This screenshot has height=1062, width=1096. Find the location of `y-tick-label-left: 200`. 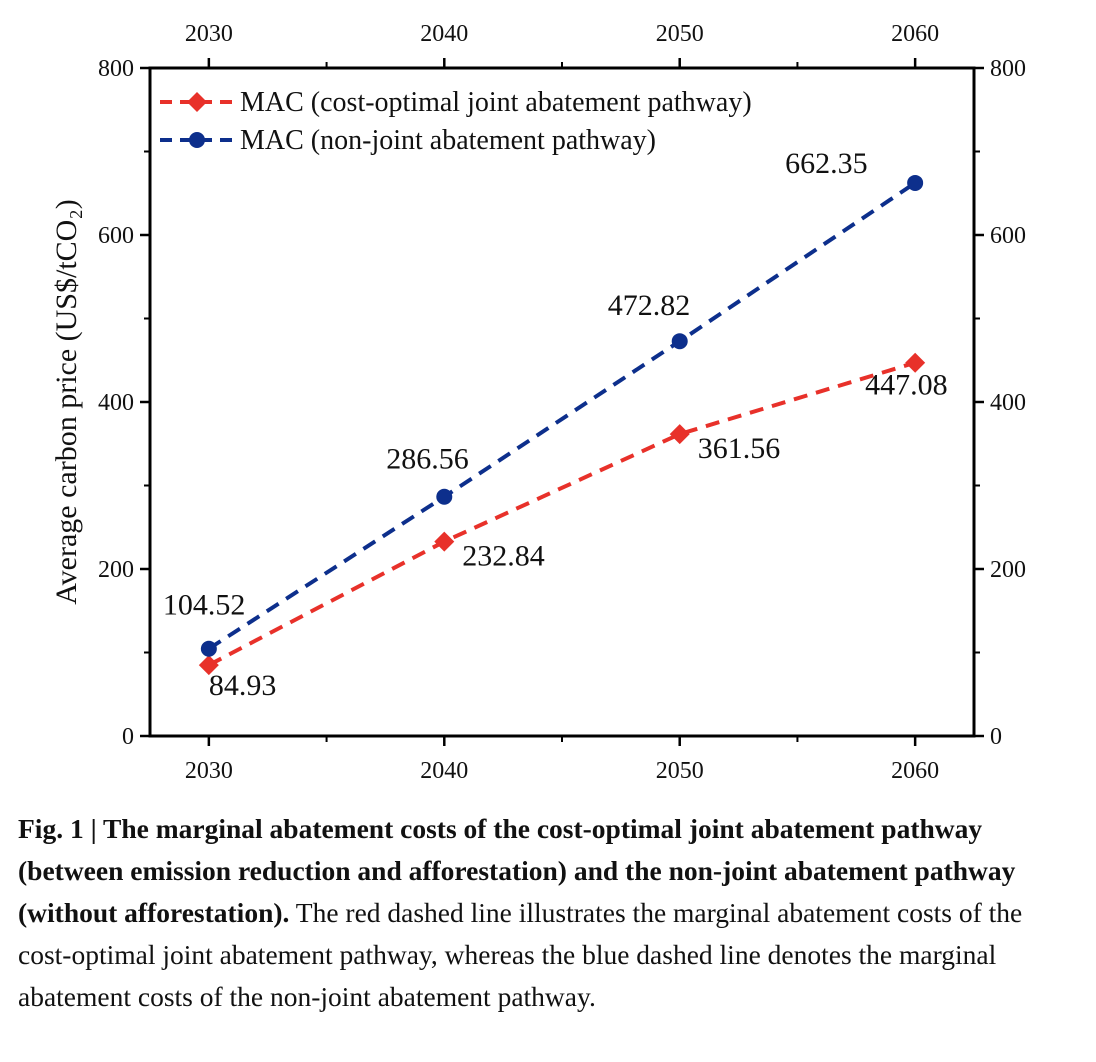

y-tick-label-left: 200 is located at coordinates (116, 570).